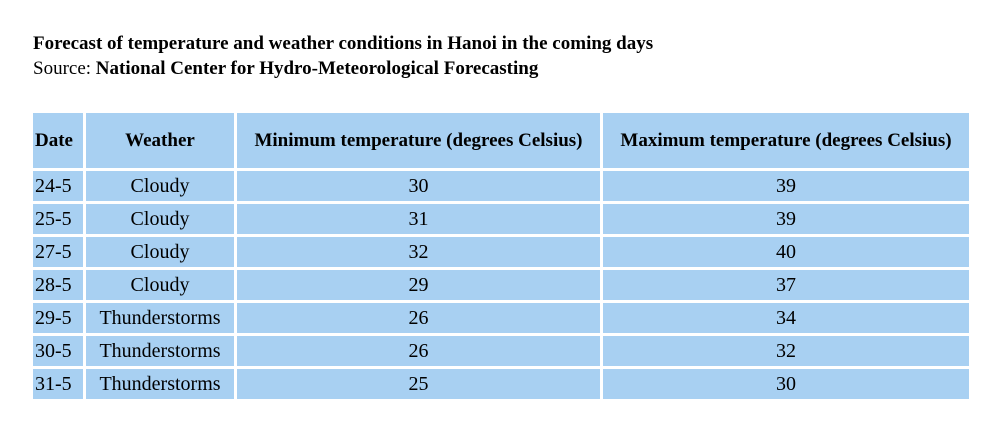 This screenshot has height=434, width=1000. What do you see at coordinates (786, 252) in the screenshot?
I see `table-cell: 40` at bounding box center [786, 252].